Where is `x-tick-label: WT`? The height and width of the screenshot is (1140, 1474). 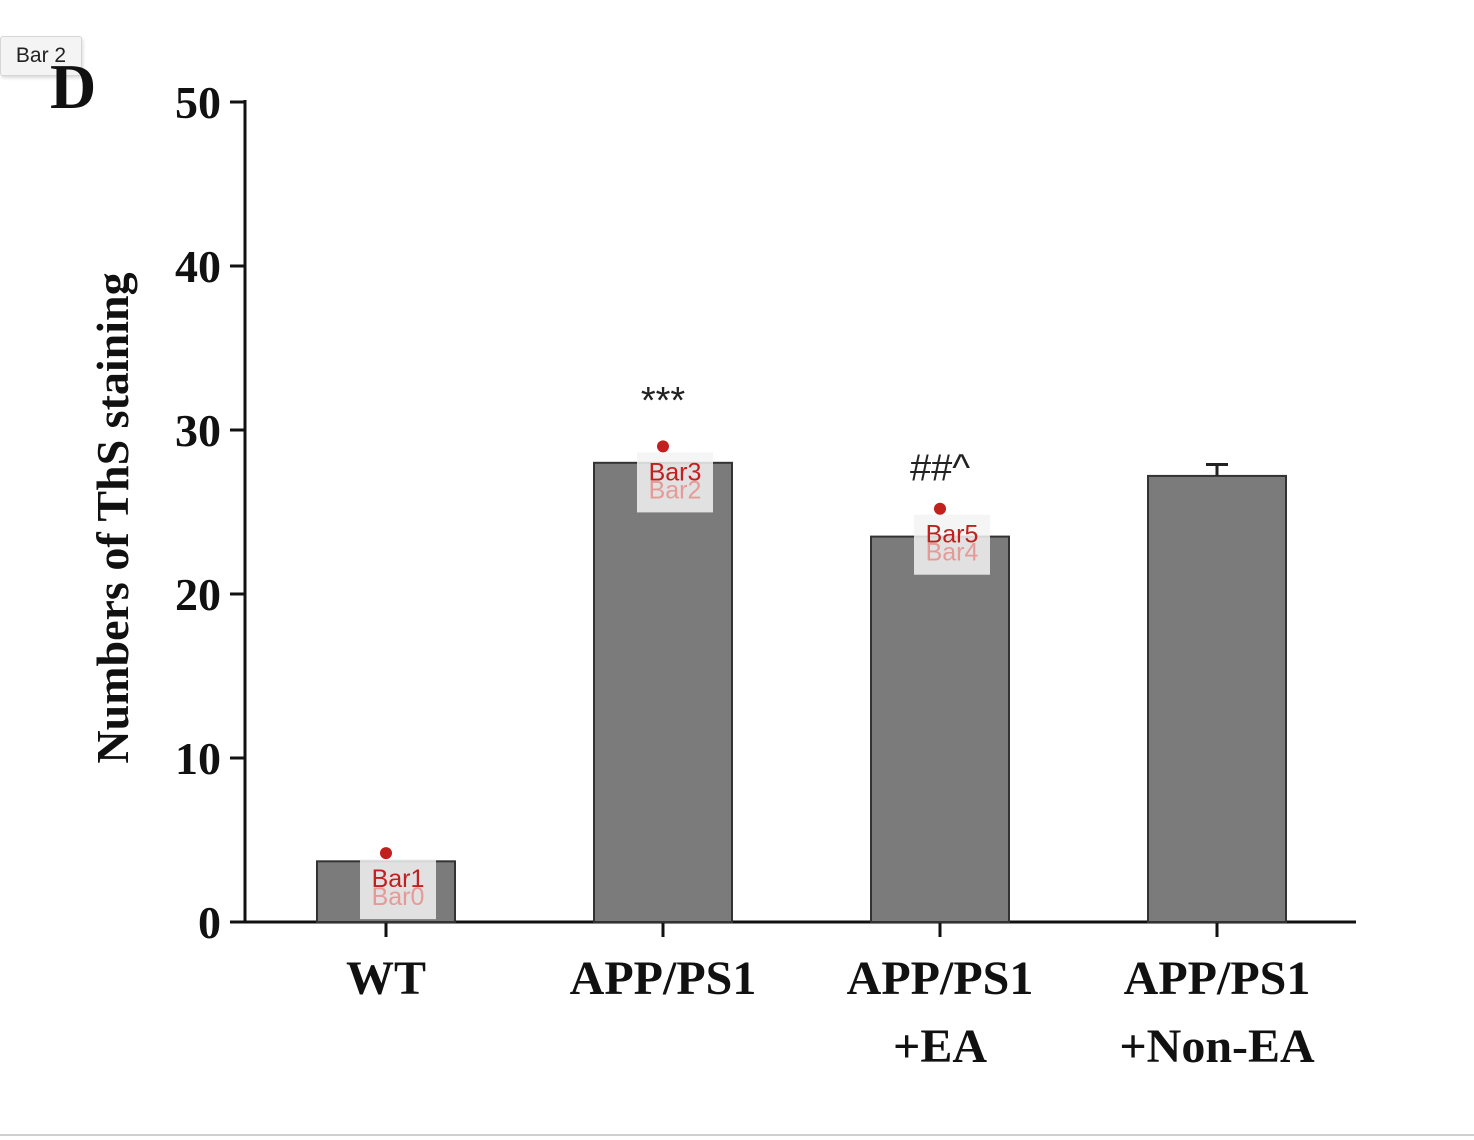 x-tick-label: WT is located at coordinates (386, 978).